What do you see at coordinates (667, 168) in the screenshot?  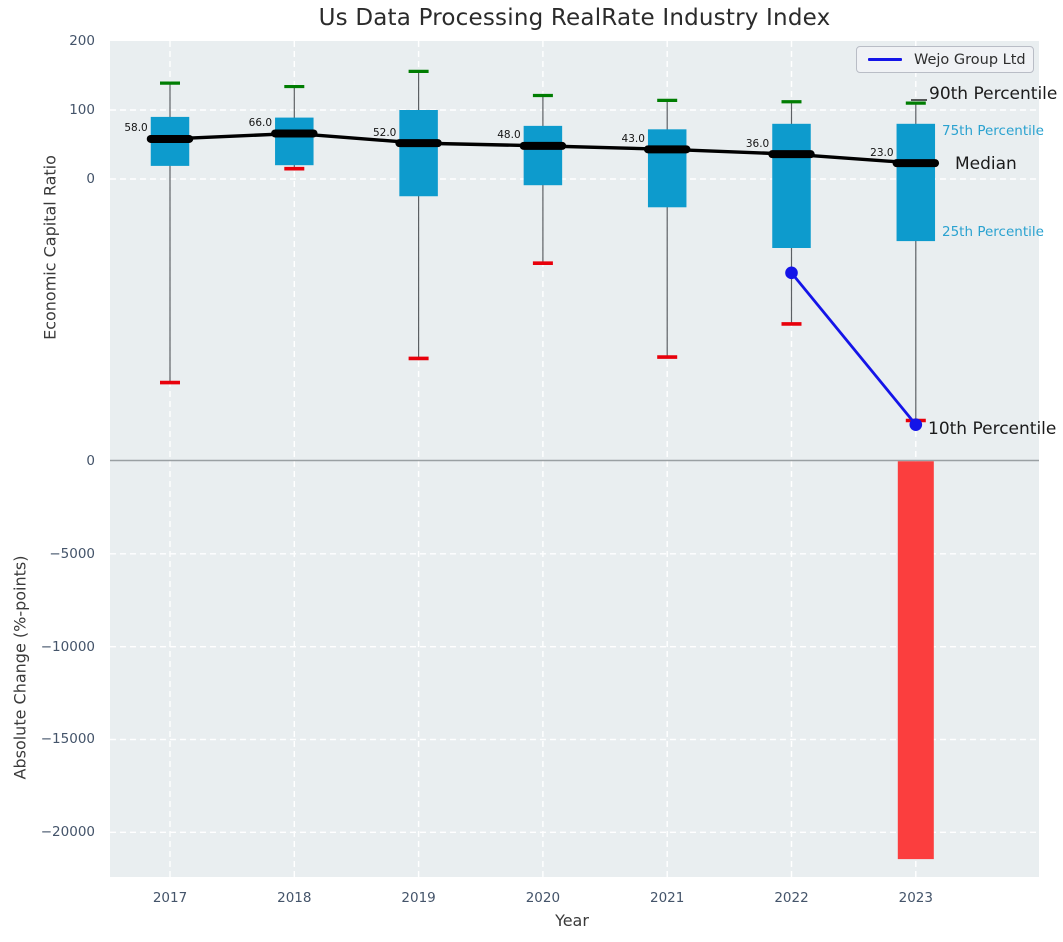 I see `iqr-box-2021` at bounding box center [667, 168].